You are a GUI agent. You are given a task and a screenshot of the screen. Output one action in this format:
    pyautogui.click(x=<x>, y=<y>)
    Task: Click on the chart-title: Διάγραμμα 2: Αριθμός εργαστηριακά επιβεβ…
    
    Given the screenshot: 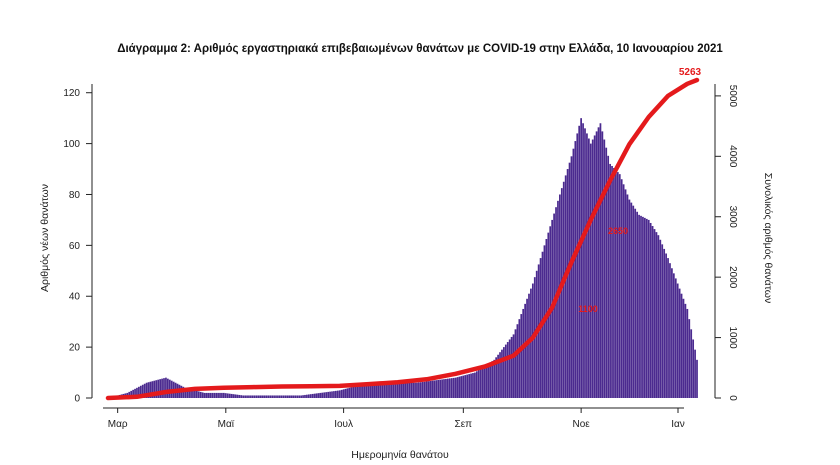 What is the action you would take?
    pyautogui.click(x=420, y=49)
    